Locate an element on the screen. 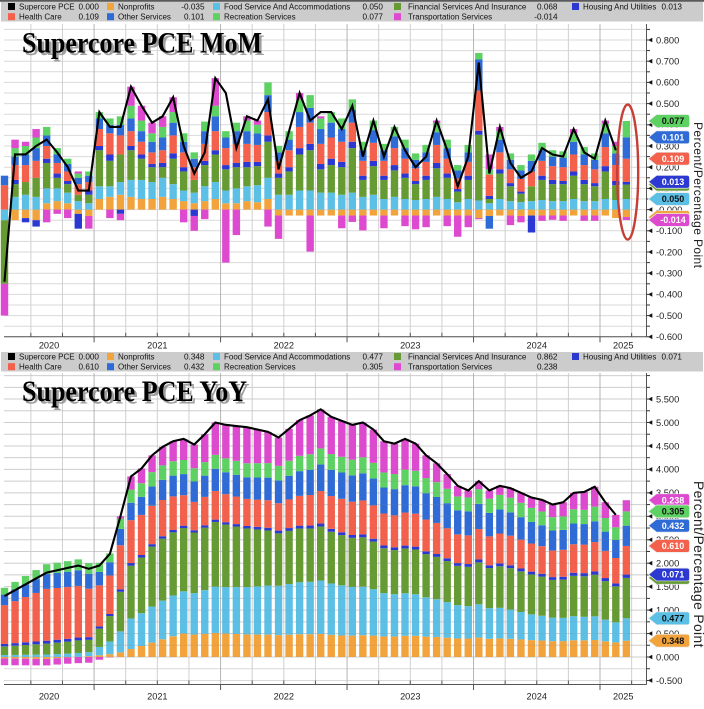 The width and height of the screenshot is (704, 709). svg-text: 4.000 is located at coordinates (667, 470).